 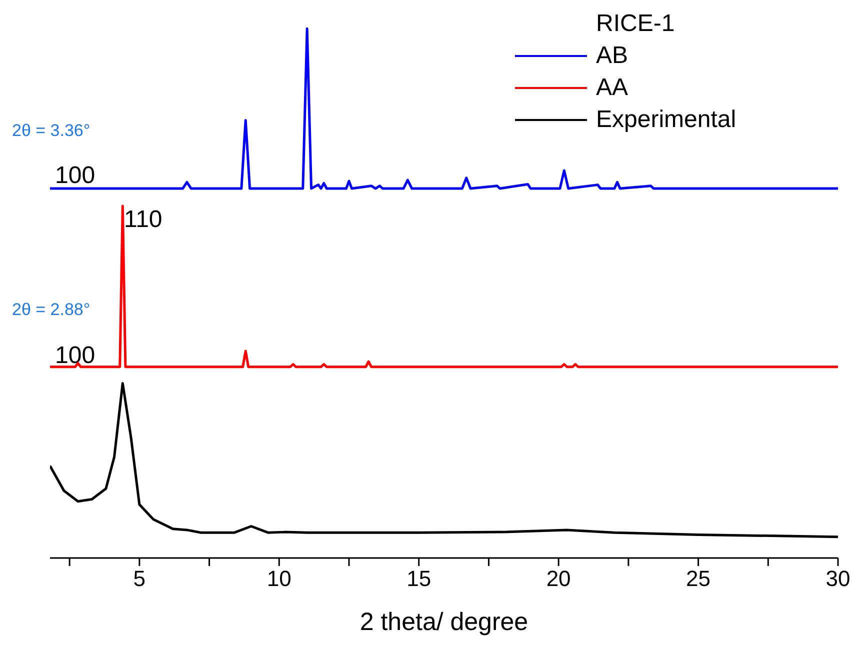 What do you see at coordinates (444, 622) in the screenshot?
I see `x-axis-title: 2 theta/ degree` at bounding box center [444, 622].